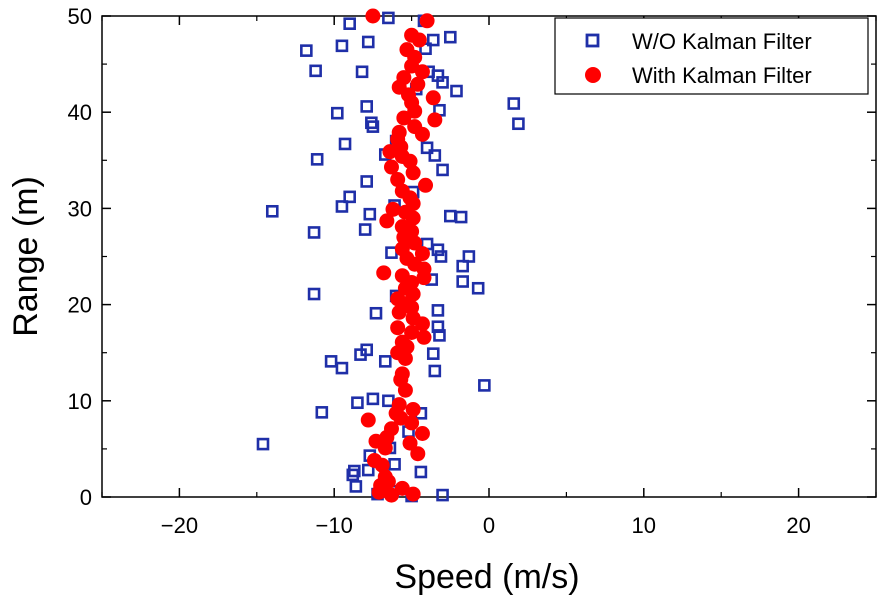 The height and width of the screenshot is (600, 882). I want to click on x-tick-label: −20, so click(179, 525).